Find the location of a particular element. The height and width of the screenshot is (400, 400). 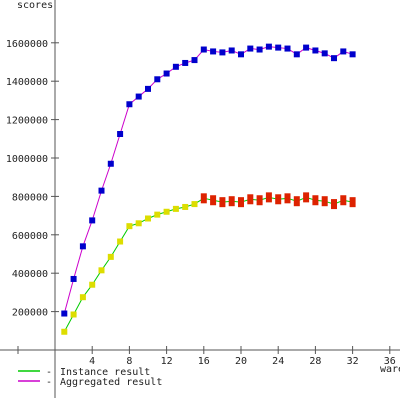

legend-dash-aggregated: - is located at coordinates (49, 382).